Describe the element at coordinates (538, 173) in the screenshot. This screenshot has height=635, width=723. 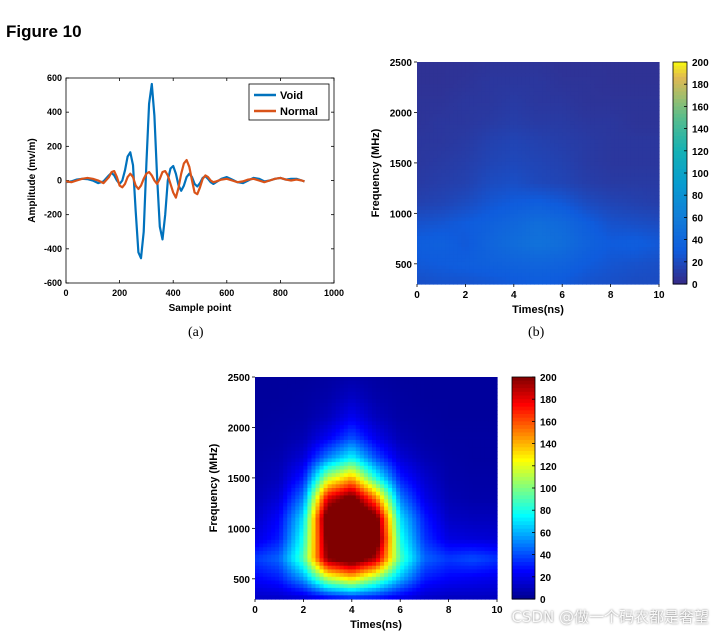
I see `chart-b-heatmap-cells` at that location.